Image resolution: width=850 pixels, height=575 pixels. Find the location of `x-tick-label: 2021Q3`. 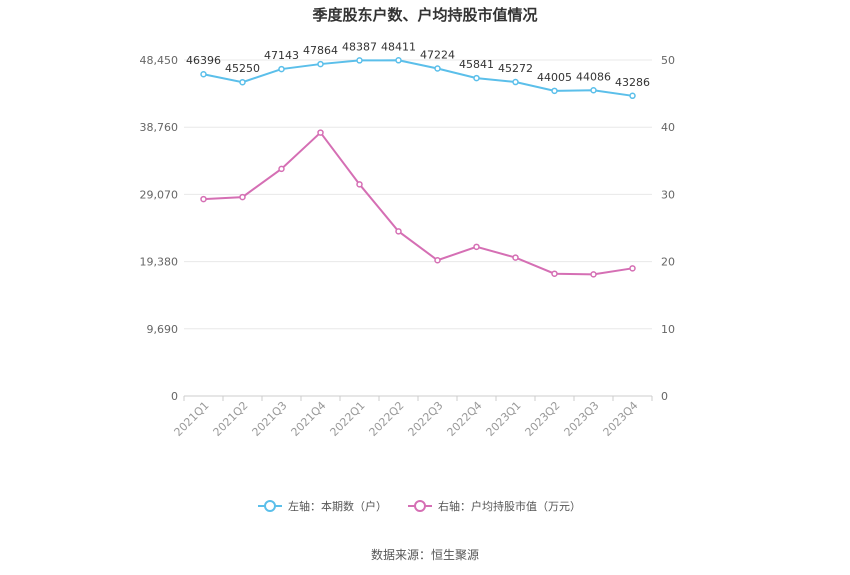

x-tick-label: 2021Q3 is located at coordinates (270, 419).